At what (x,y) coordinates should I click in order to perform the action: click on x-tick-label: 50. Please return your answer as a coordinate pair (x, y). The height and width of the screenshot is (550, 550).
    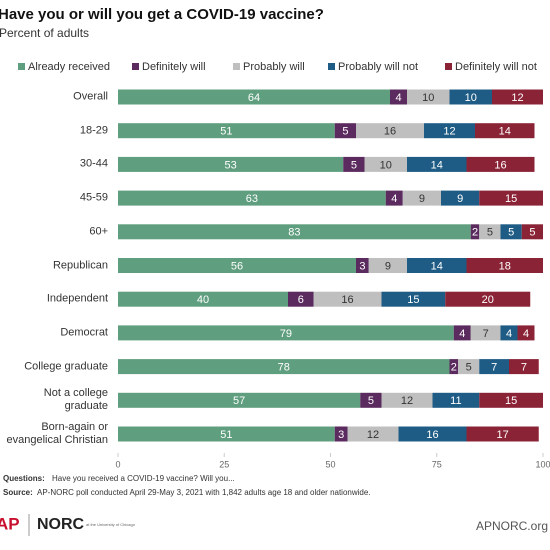
    Looking at the image, I should click on (330, 464).